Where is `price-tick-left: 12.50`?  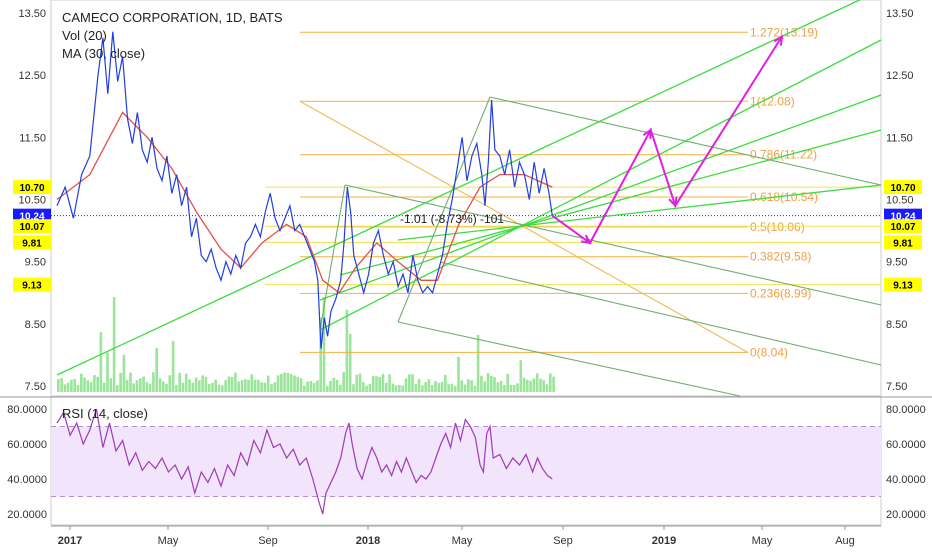 price-tick-left: 12.50 is located at coordinates (32, 76).